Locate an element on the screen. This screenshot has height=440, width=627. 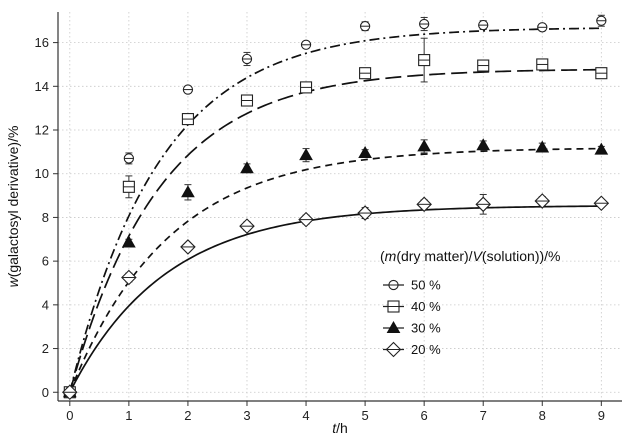
legend-entry: 30 % is located at coordinates (412, 328).